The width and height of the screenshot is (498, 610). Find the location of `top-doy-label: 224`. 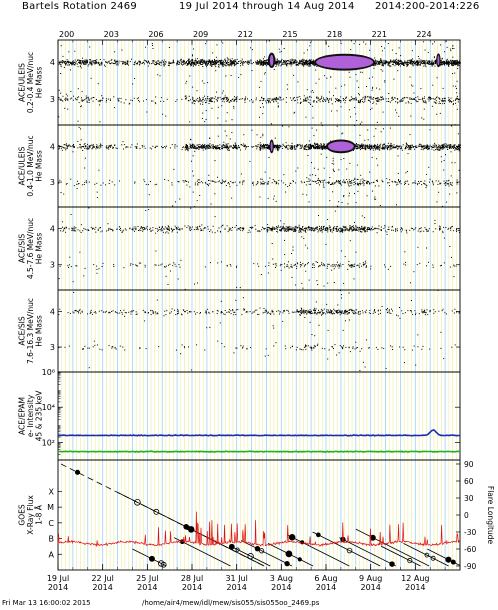

top-doy-label: 224 is located at coordinates (423, 34).